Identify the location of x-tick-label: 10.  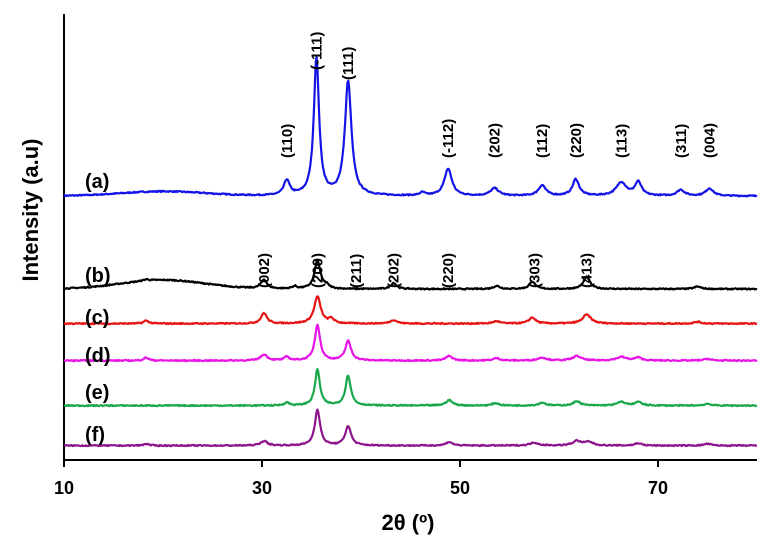
(64, 488).